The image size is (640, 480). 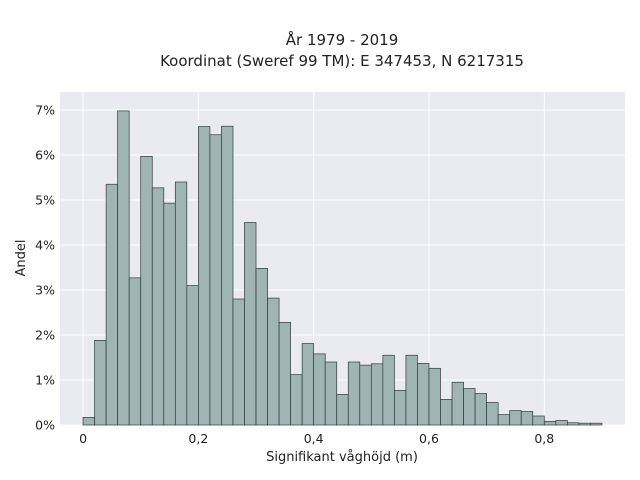 I want to click on y-tick-label: 5%, so click(x=45, y=200).